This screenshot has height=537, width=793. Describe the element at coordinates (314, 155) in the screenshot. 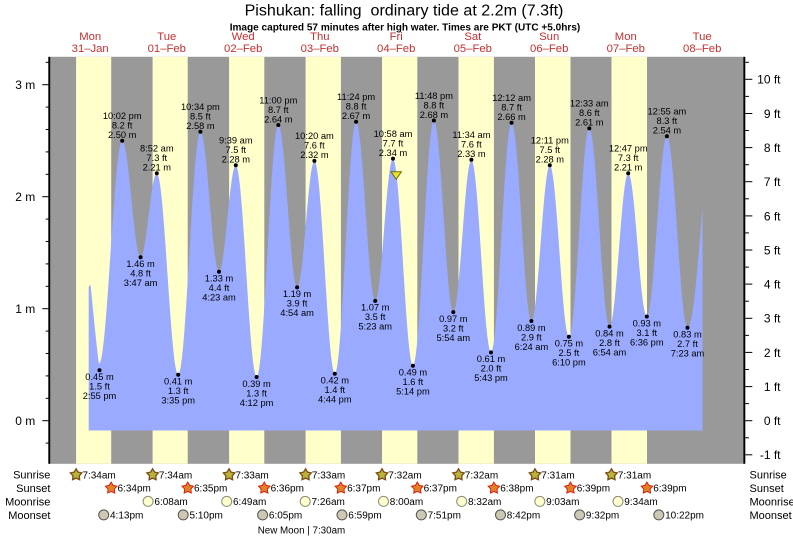

I see `svg-text: 2.32 m` at that location.